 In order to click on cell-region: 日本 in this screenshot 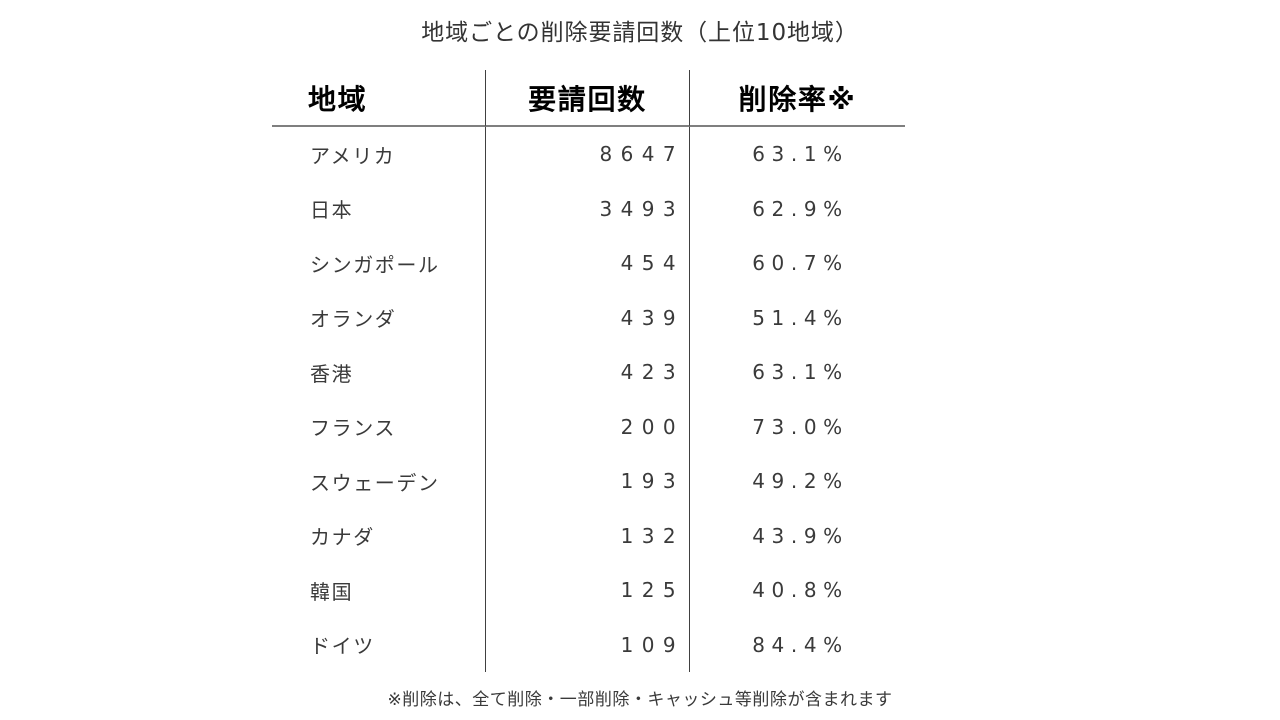, I will do `click(332, 210)`.